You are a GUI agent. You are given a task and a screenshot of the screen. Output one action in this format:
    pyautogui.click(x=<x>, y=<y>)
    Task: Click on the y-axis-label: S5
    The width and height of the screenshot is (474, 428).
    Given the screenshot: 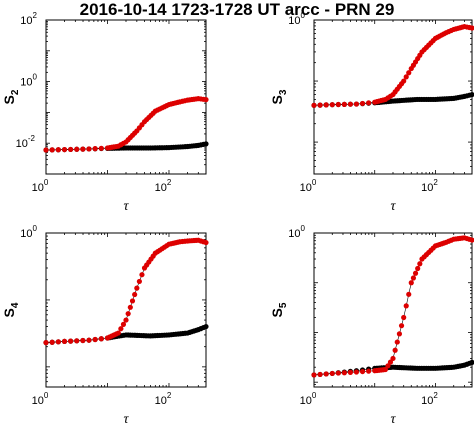 What is the action you would take?
    pyautogui.click(x=279, y=309)
    